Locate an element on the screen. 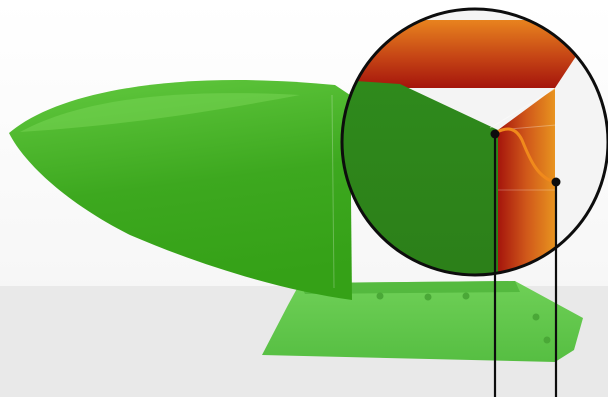  callout-pointer-right is located at coordinates (556, 287).